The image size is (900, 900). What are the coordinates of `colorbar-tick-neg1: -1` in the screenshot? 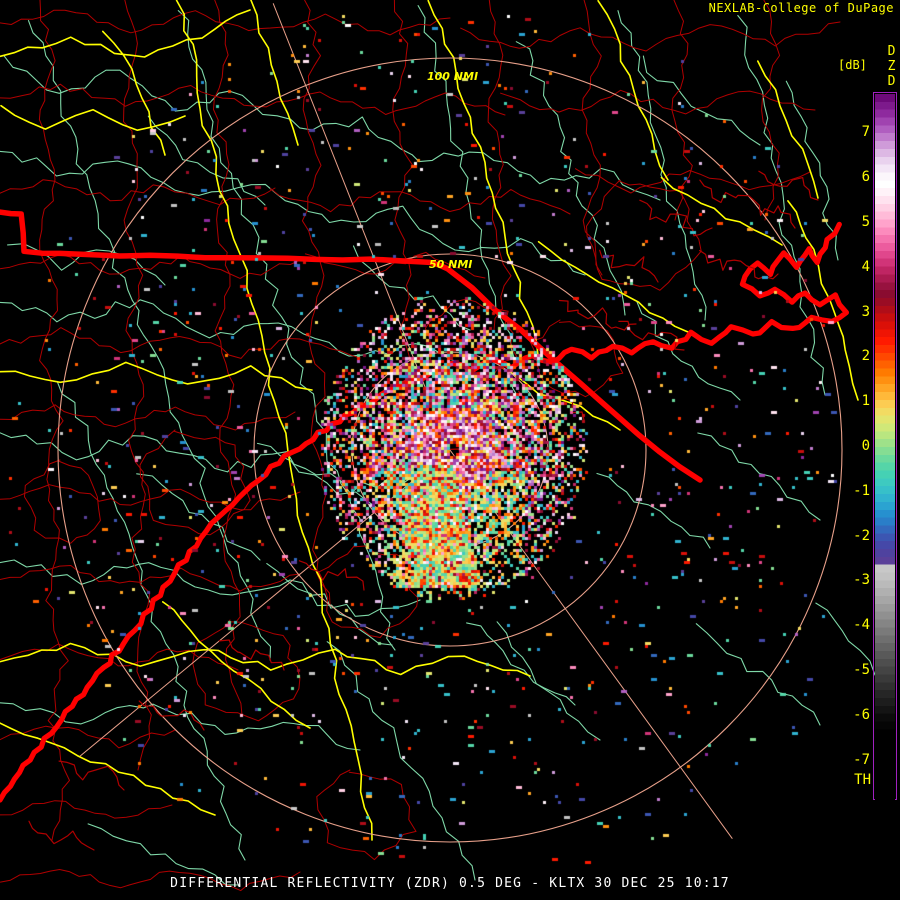 It's located at (861, 490).